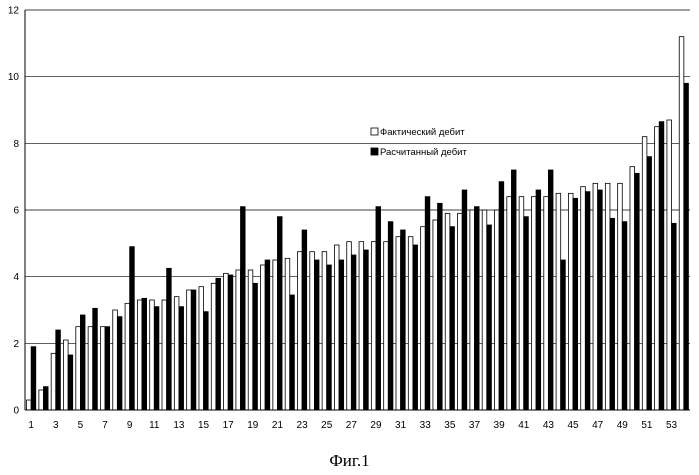 The image size is (699, 475). What do you see at coordinates (16, 411) in the screenshot?
I see `y-tick-label: 0` at bounding box center [16, 411].